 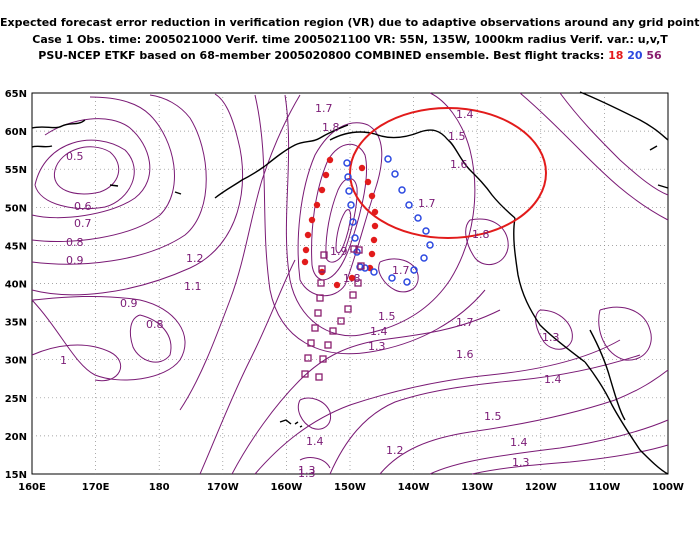 What do you see at coordinates (16, 437) in the screenshot?
I see `lat-tick-label: 20N` at bounding box center [16, 437].